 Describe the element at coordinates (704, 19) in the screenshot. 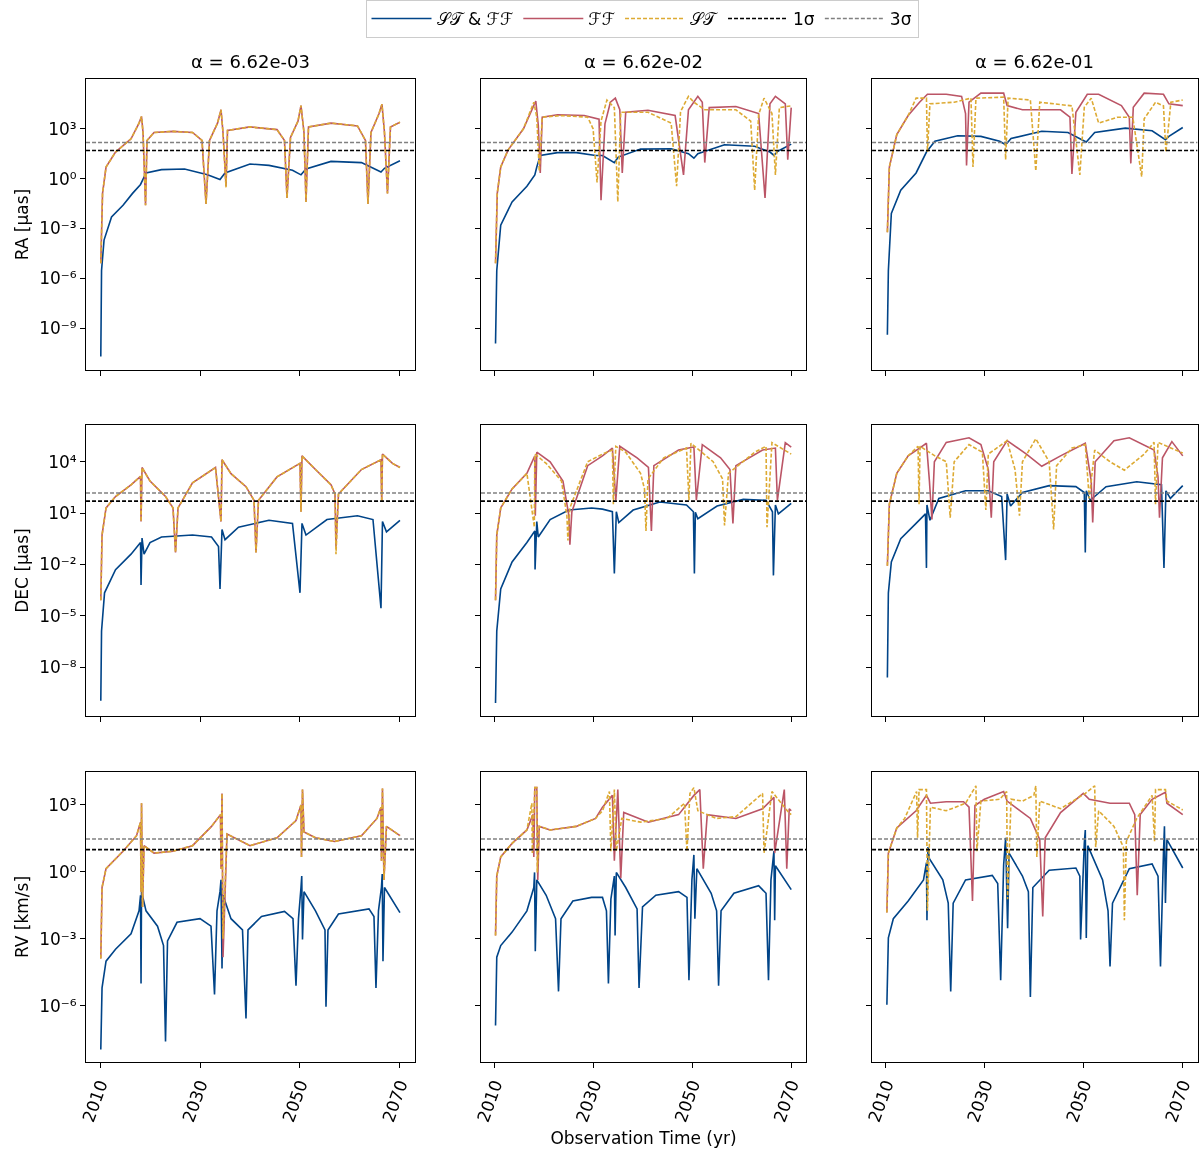

I see `legend-label: 𝒮𝒯` at that location.